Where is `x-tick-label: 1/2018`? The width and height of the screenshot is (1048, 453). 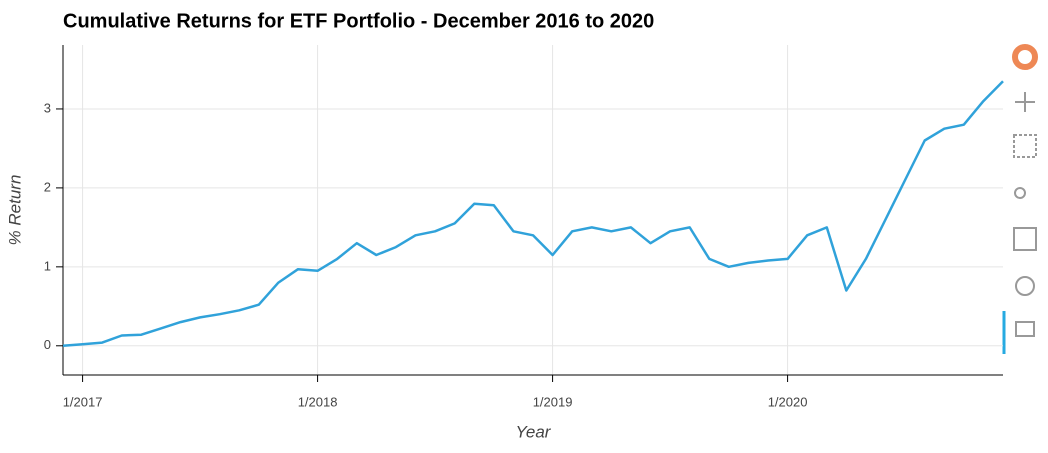
x-tick-label: 1/2018 is located at coordinates (318, 401).